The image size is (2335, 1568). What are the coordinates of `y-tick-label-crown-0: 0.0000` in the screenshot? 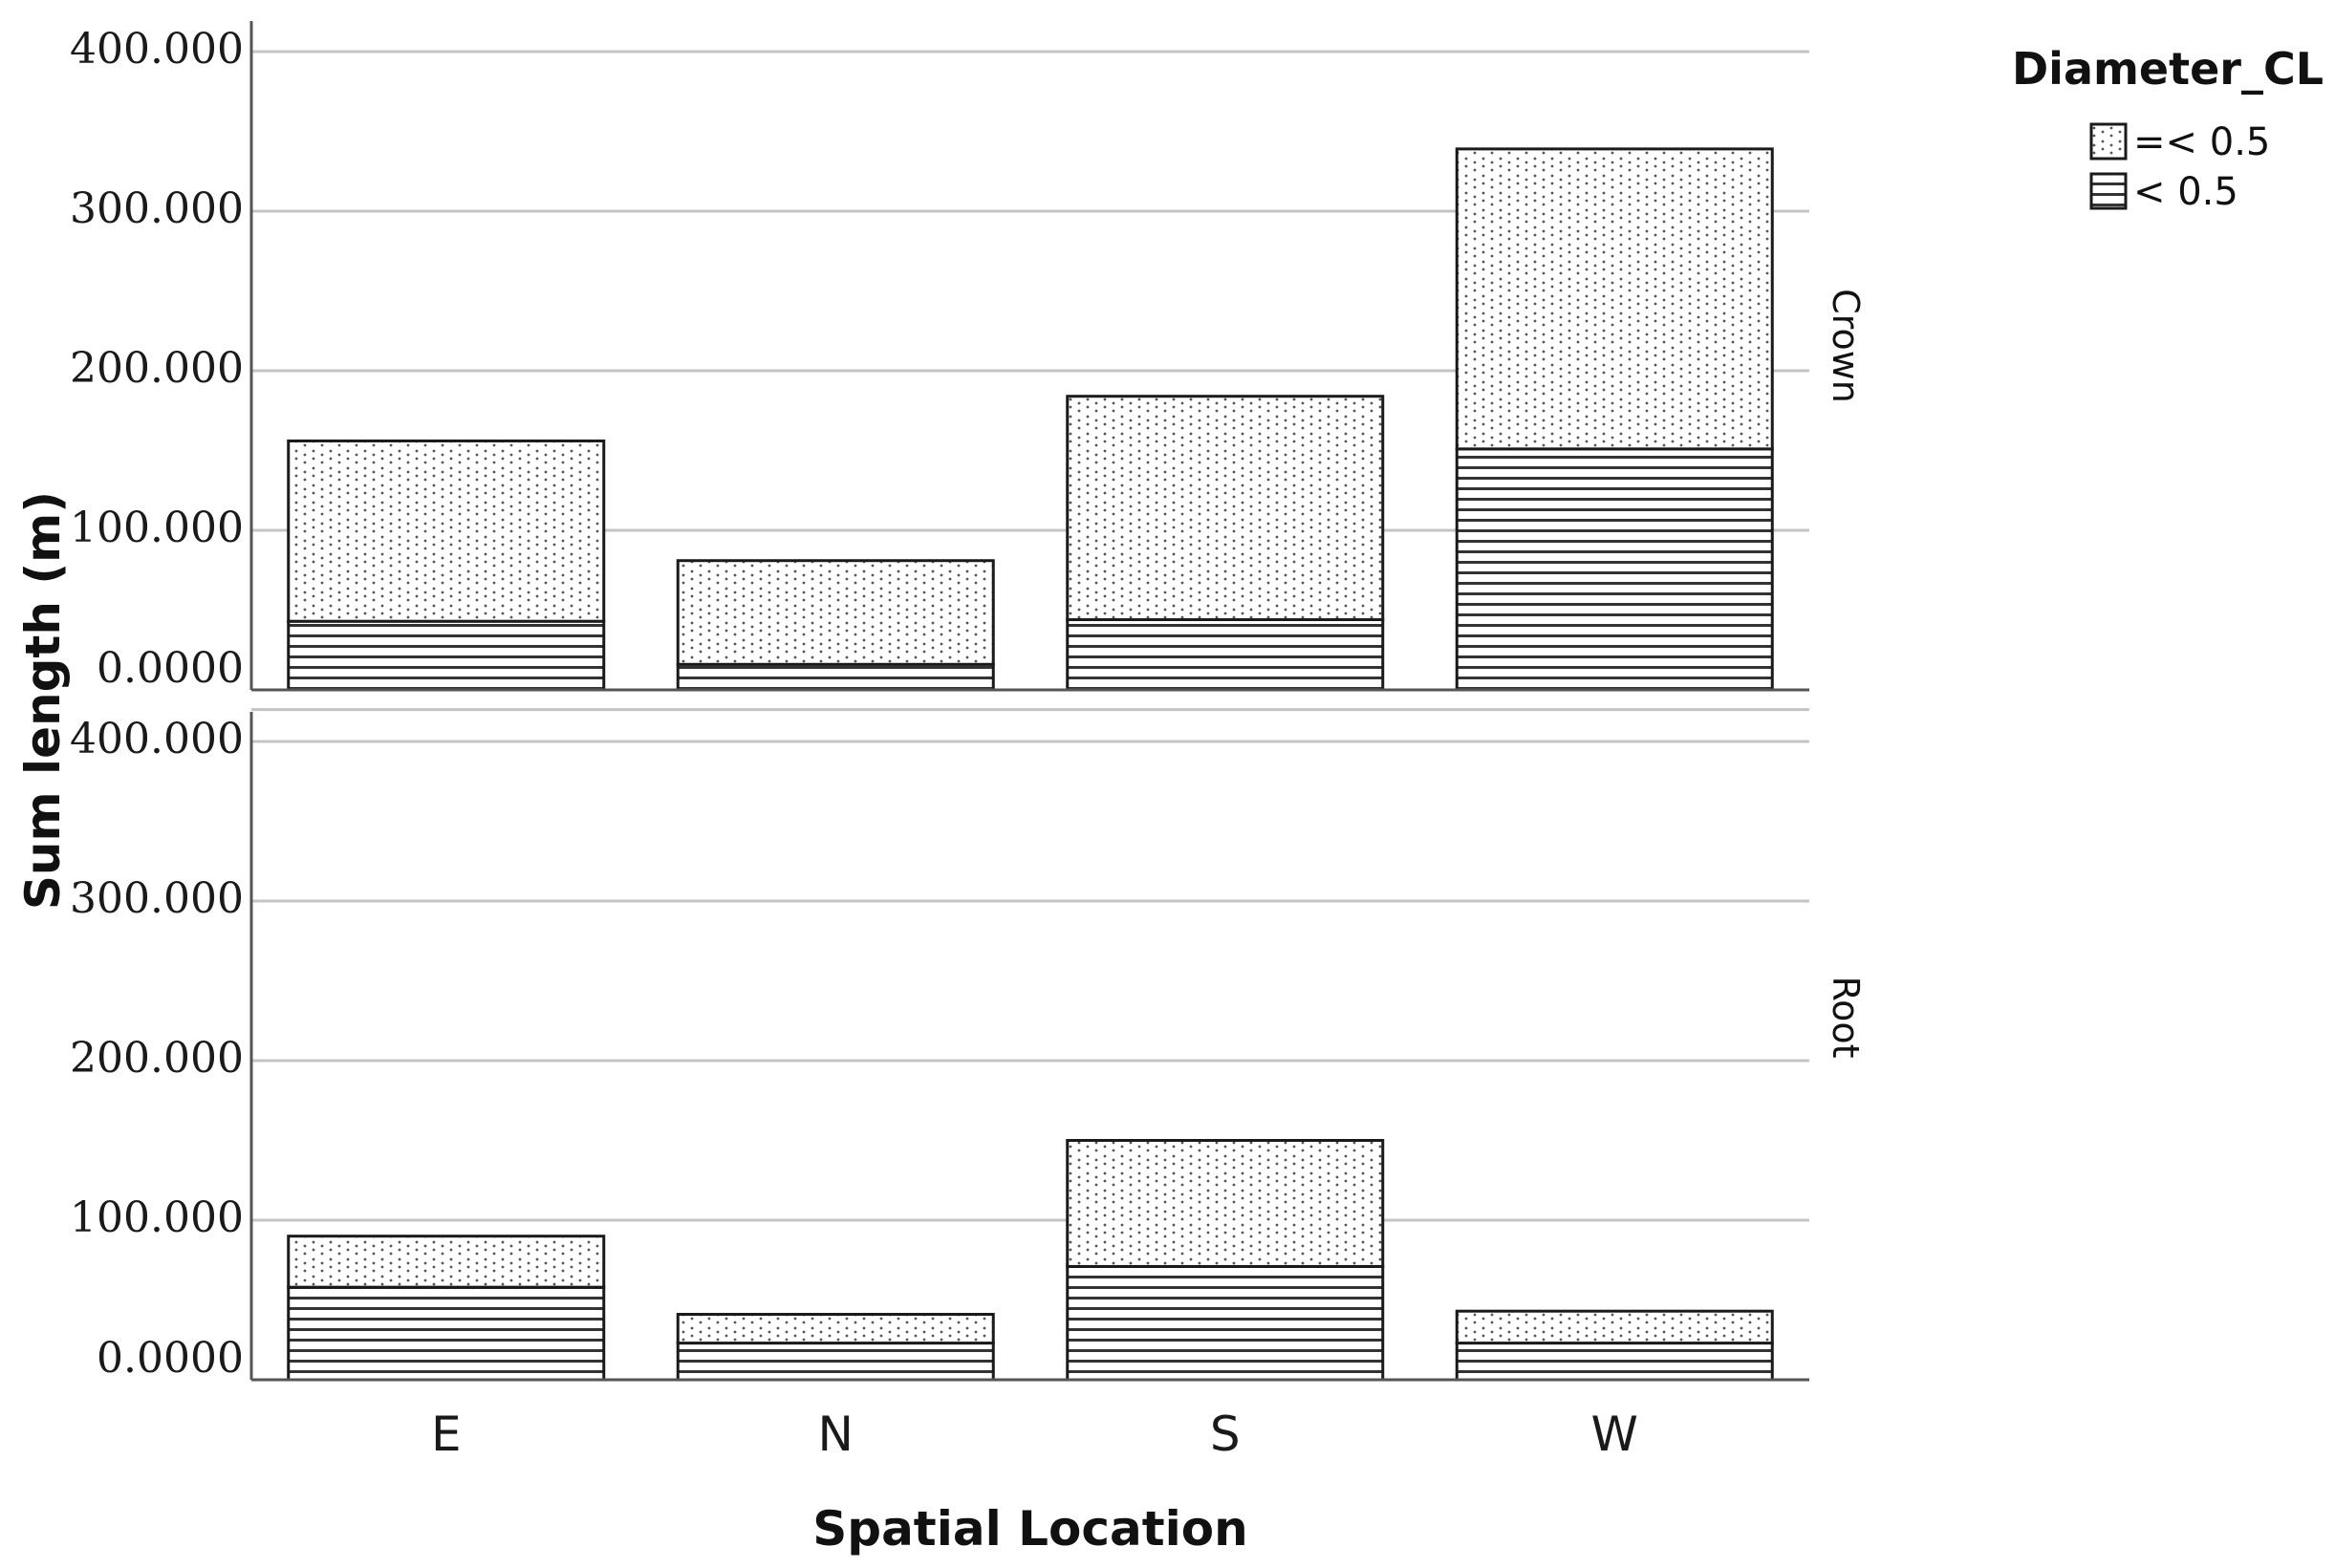 It's located at (170, 668).